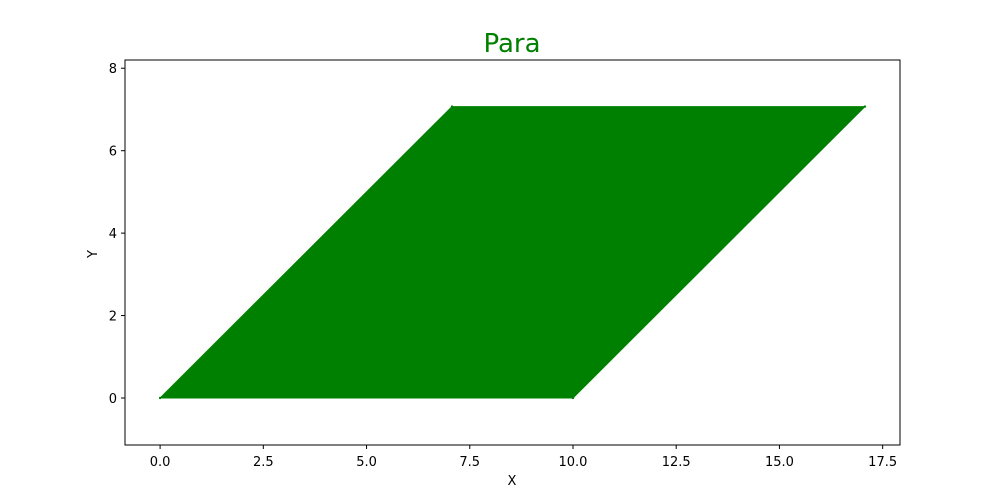 The width and height of the screenshot is (1000, 500). What do you see at coordinates (113, 399) in the screenshot?
I see `y-tick-label: 0` at bounding box center [113, 399].